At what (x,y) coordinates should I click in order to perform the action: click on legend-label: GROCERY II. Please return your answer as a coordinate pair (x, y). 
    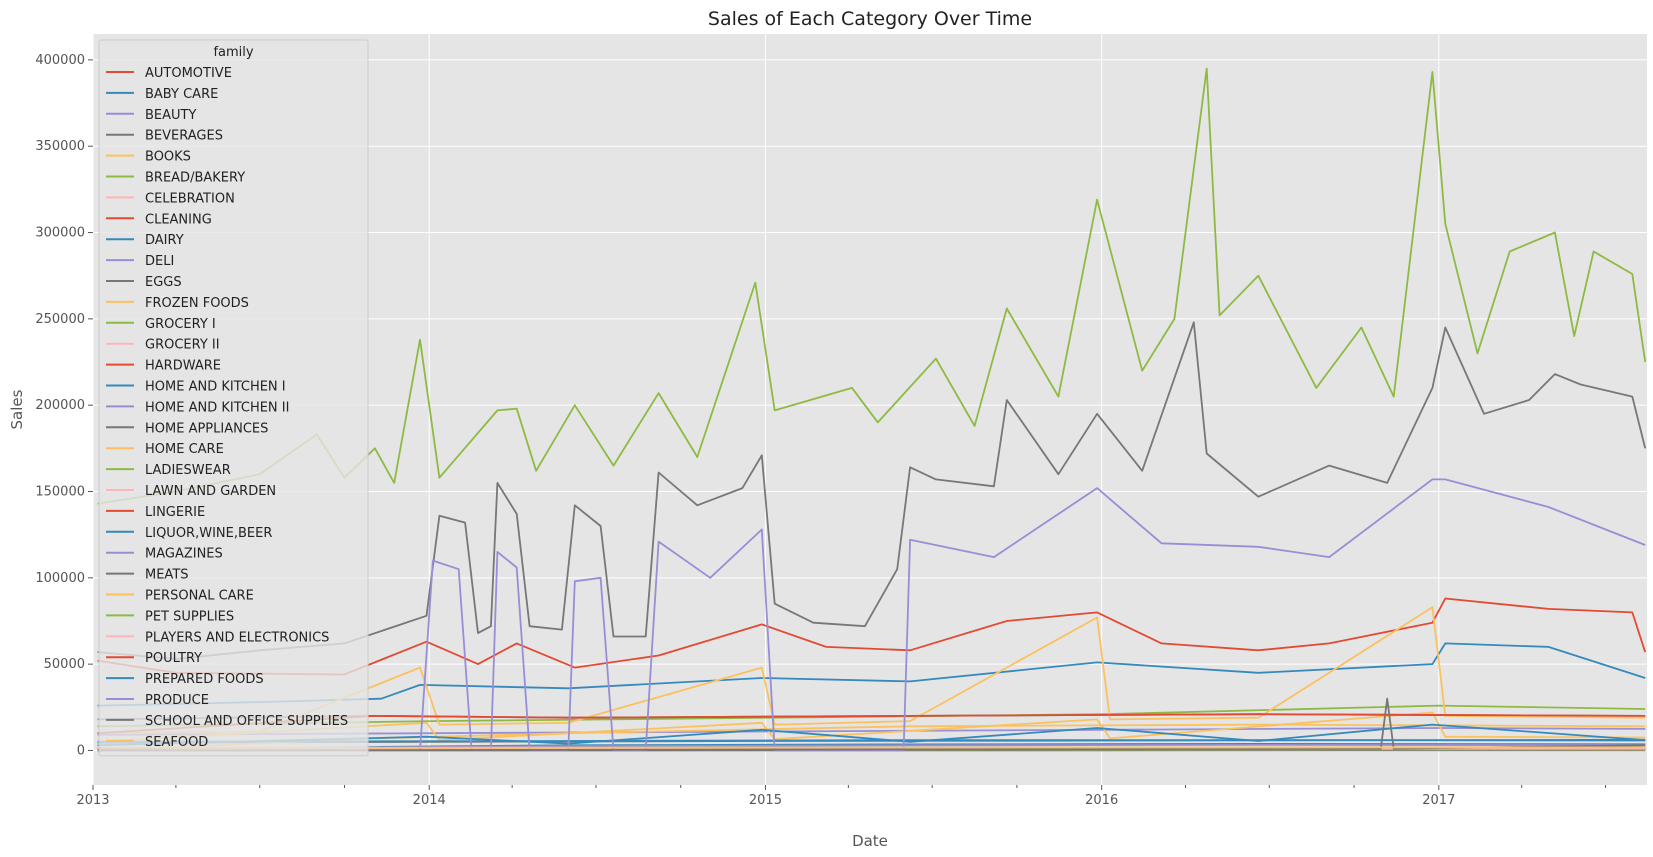
    Looking at the image, I should click on (182, 345).